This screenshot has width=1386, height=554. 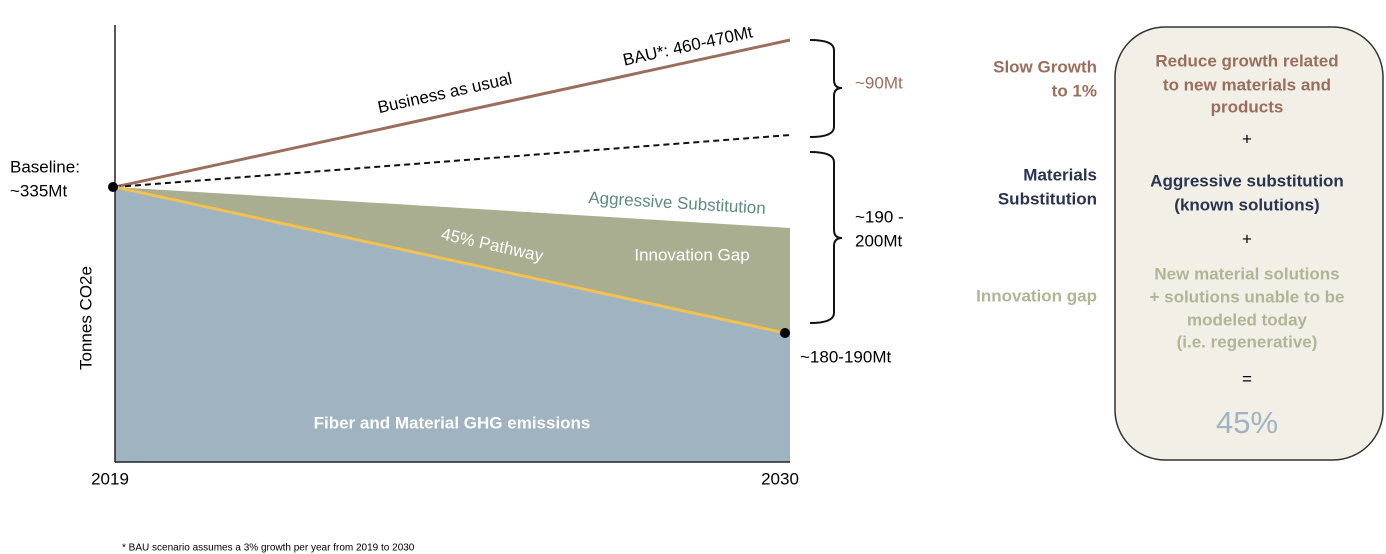 What do you see at coordinates (845, 356) in the screenshot?
I see `end-label: ~180-190Mt` at bounding box center [845, 356].